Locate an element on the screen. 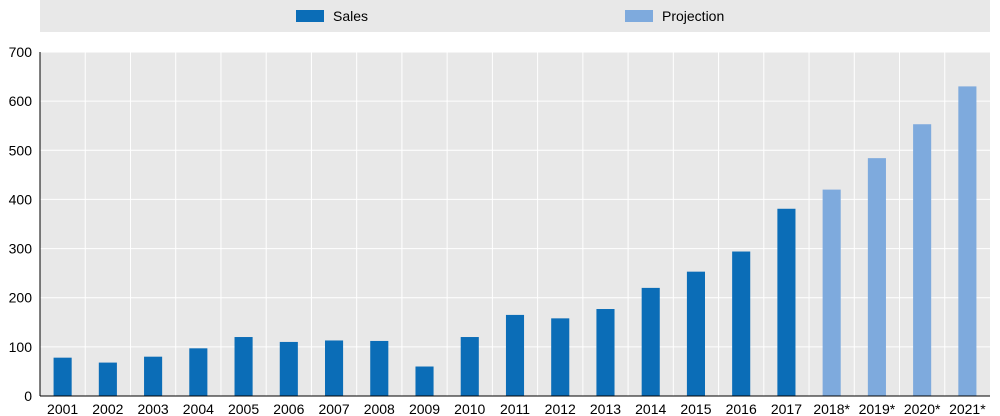 The height and width of the screenshot is (416, 1000). x-tick-label: 2014 is located at coordinates (650, 408).